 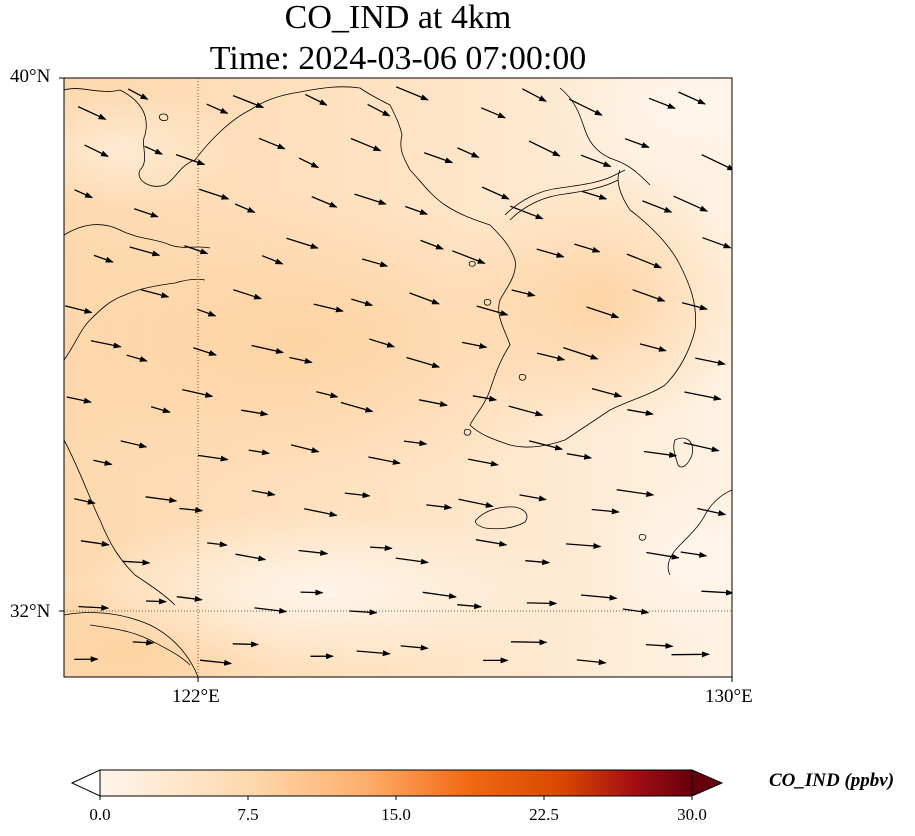 I want to click on colorbar-gradient, so click(x=396, y=783).